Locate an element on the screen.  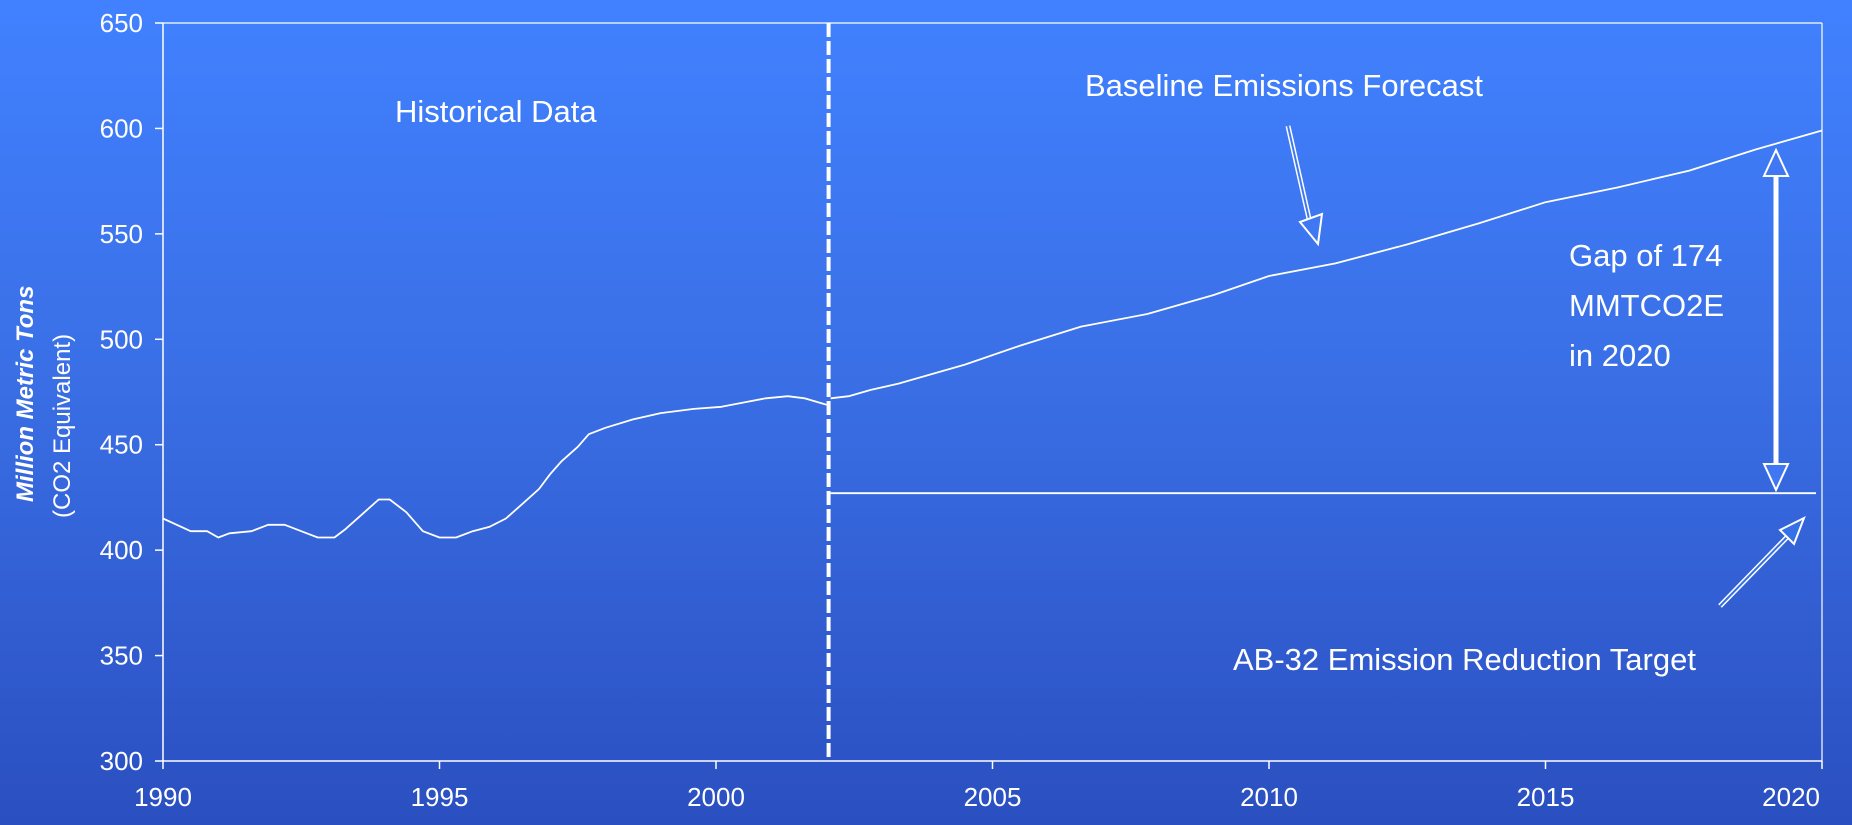
y-axis-sublabel-group: (CO2 Equivalent) is located at coordinates (62, 426).